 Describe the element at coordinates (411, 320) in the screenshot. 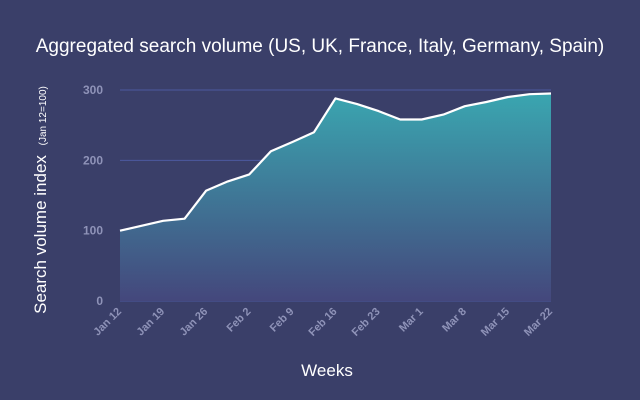

I see `x-tick-label-7: Mar 1` at that location.